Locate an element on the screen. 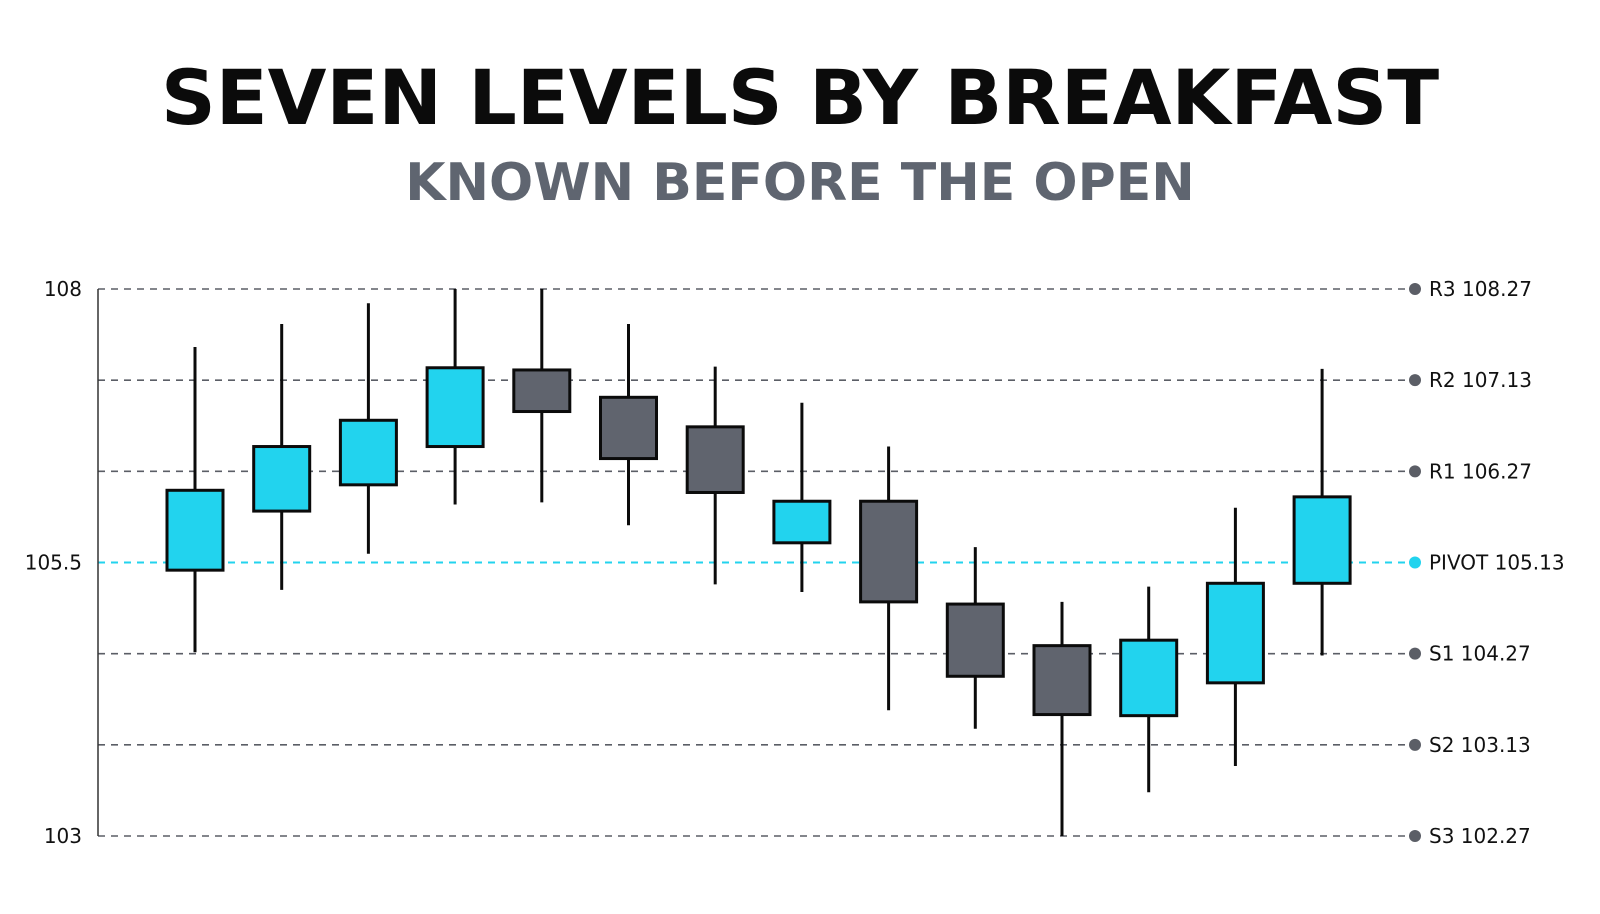  level-label-s1: S1 104.27 is located at coordinates (1480, 654).